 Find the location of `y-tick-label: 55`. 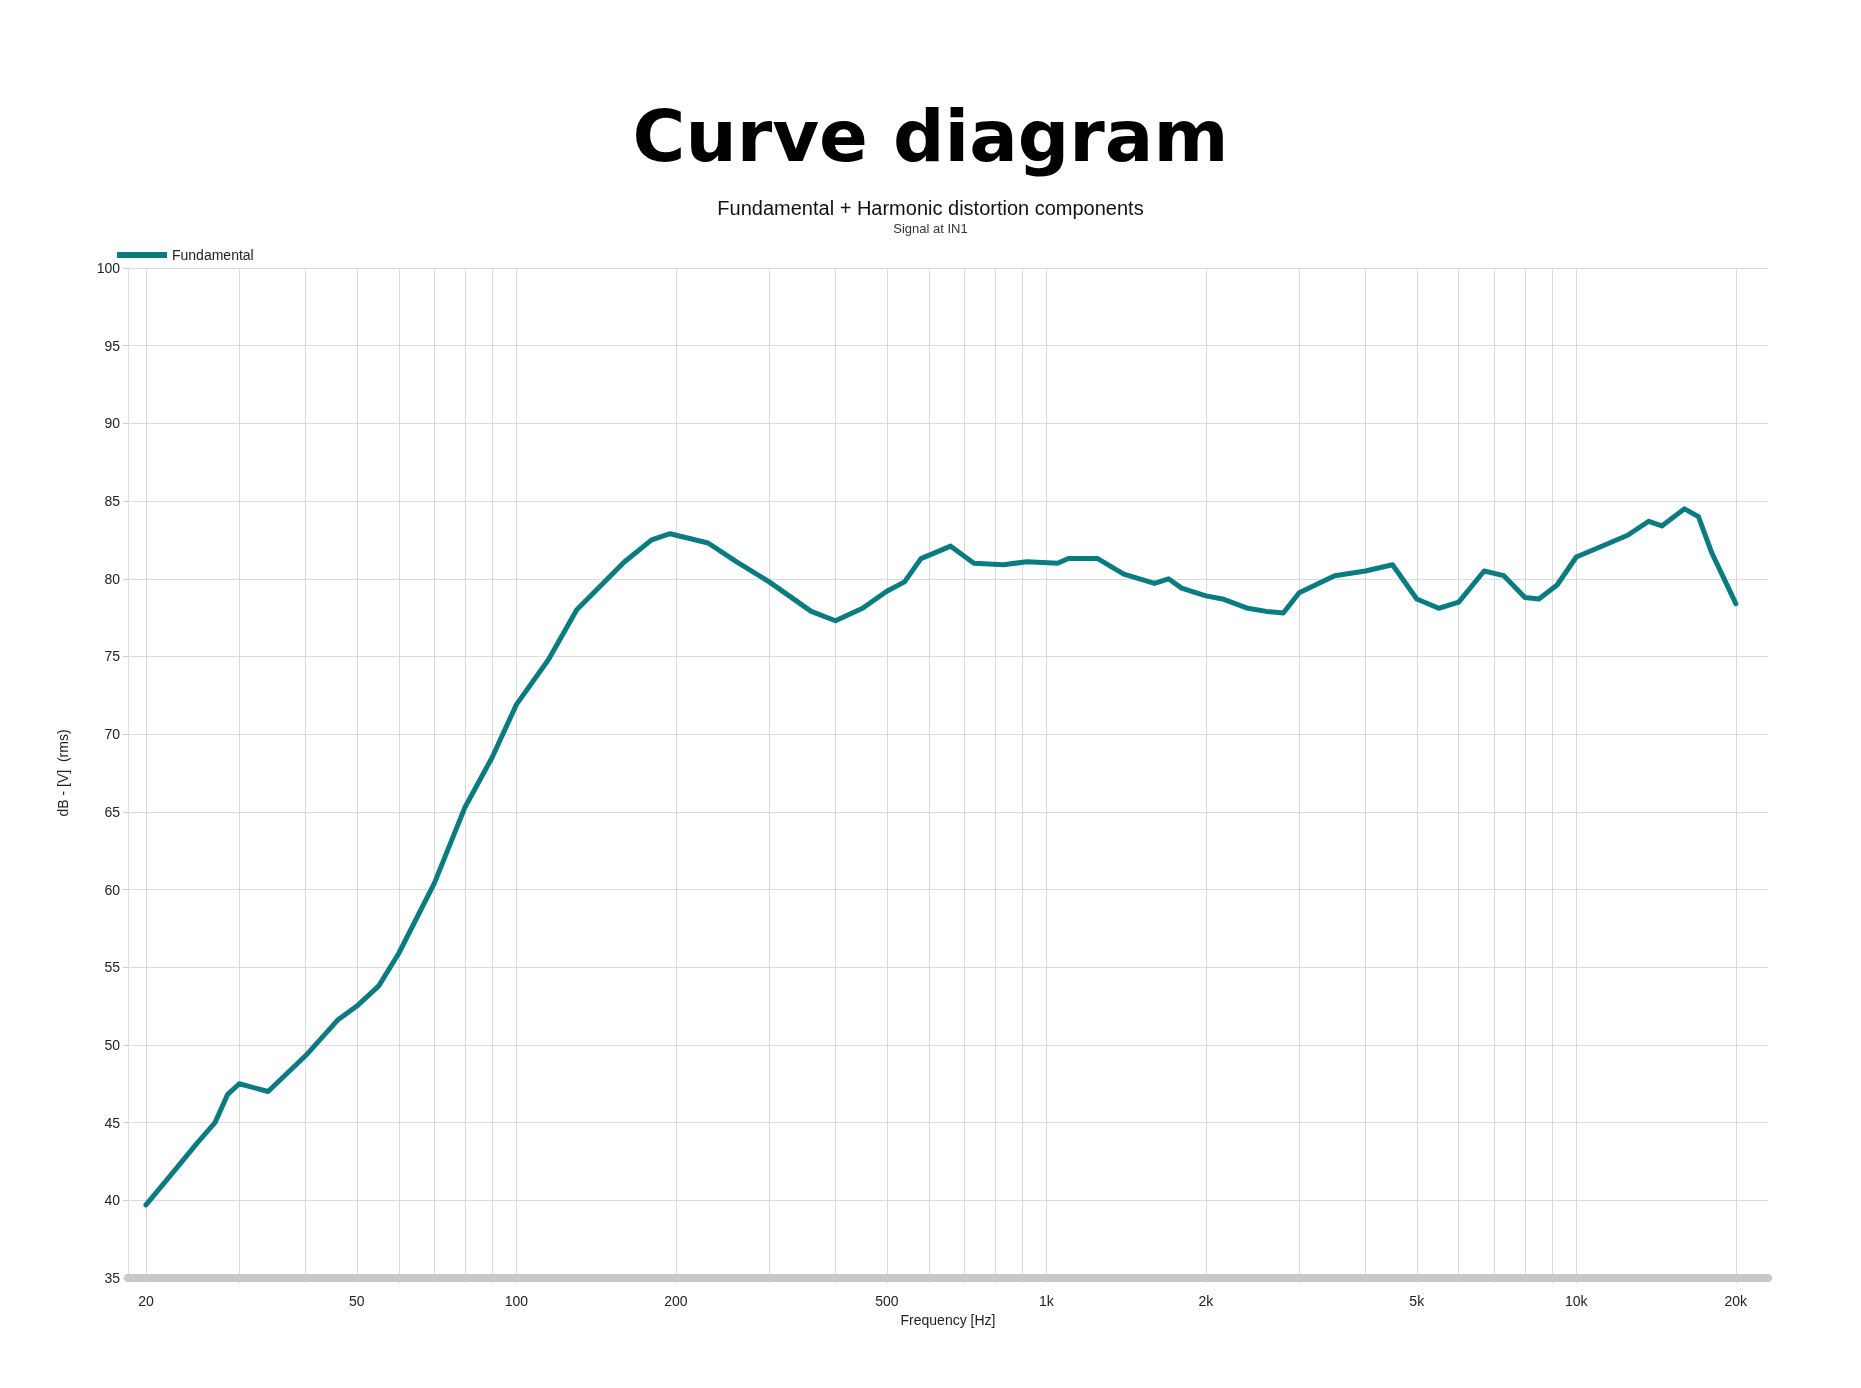

y-tick-label: 55 is located at coordinates (112, 967).